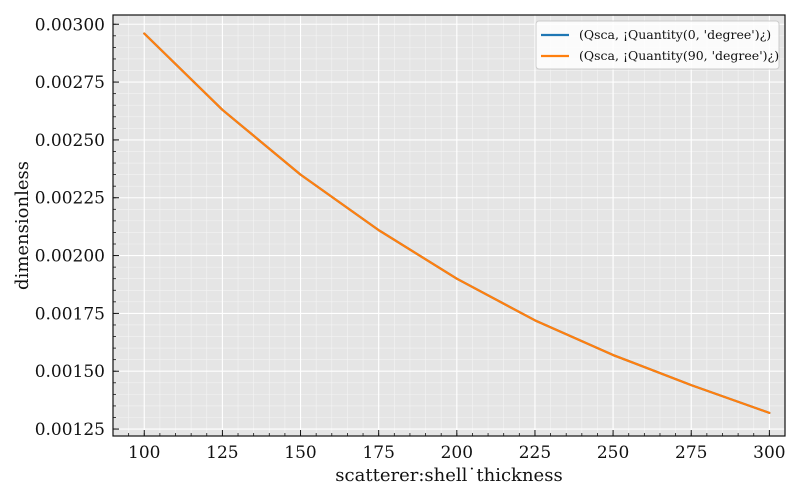 The image size is (800, 500). What do you see at coordinates (613, 453) in the screenshot?
I see `x-tick-label: 250` at bounding box center [613, 453].